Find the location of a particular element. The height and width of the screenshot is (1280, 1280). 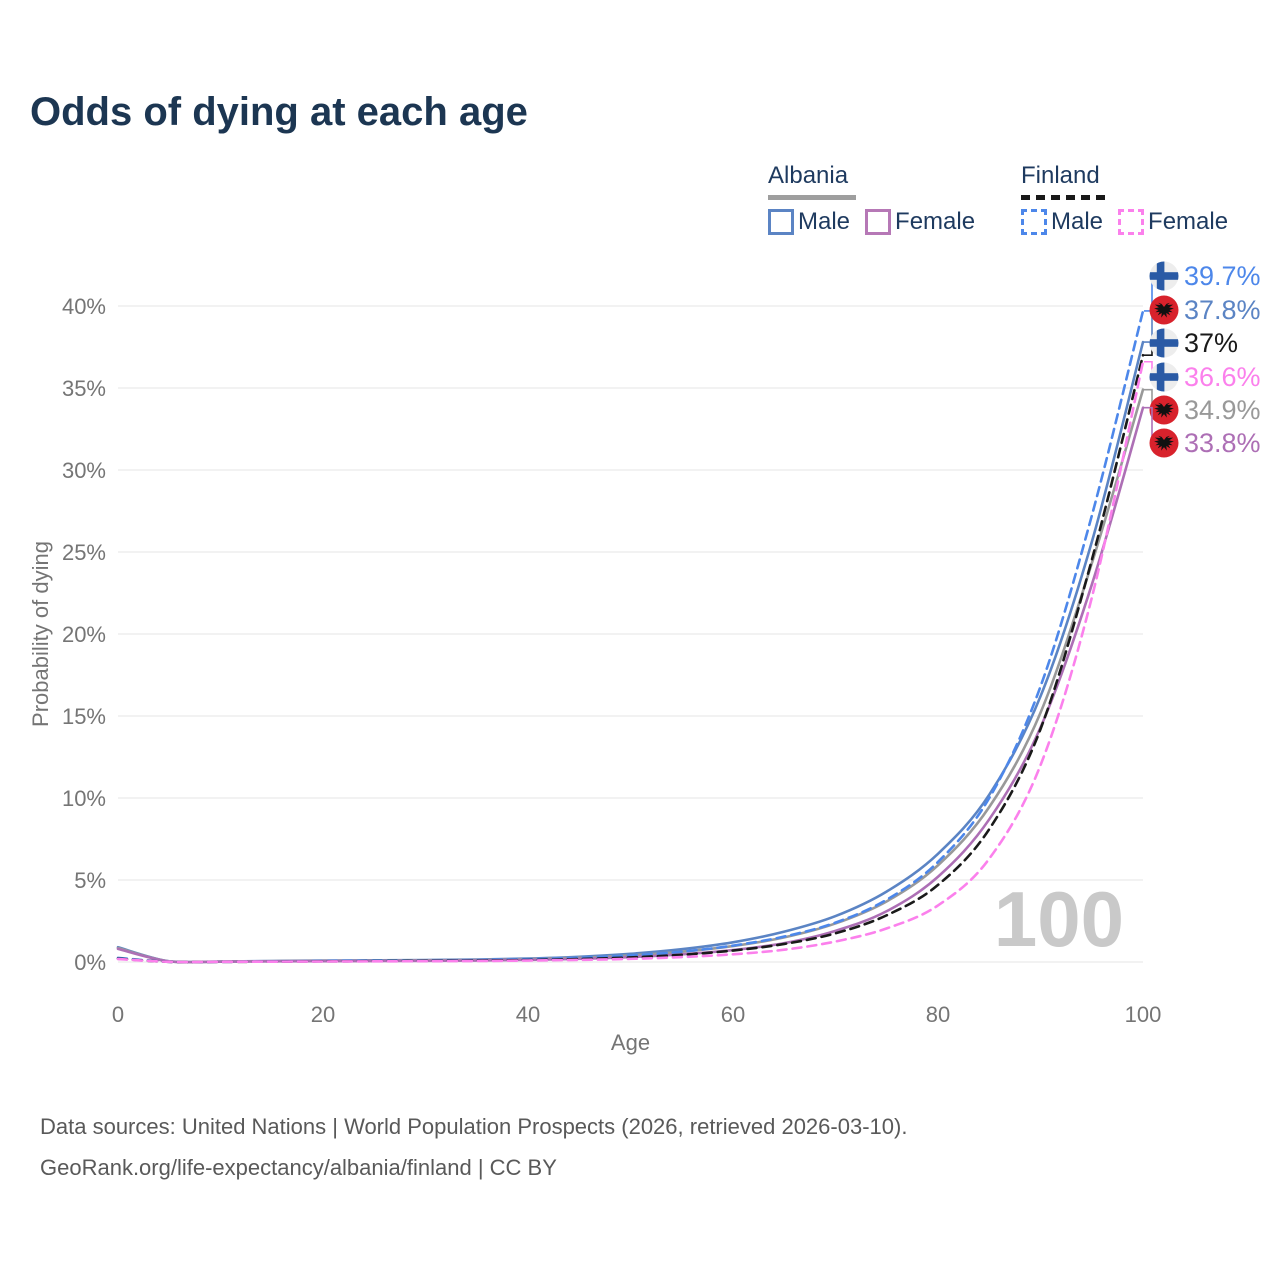

end-value-label-albania-both-sexes: 34.9% is located at coordinates (1222, 410).